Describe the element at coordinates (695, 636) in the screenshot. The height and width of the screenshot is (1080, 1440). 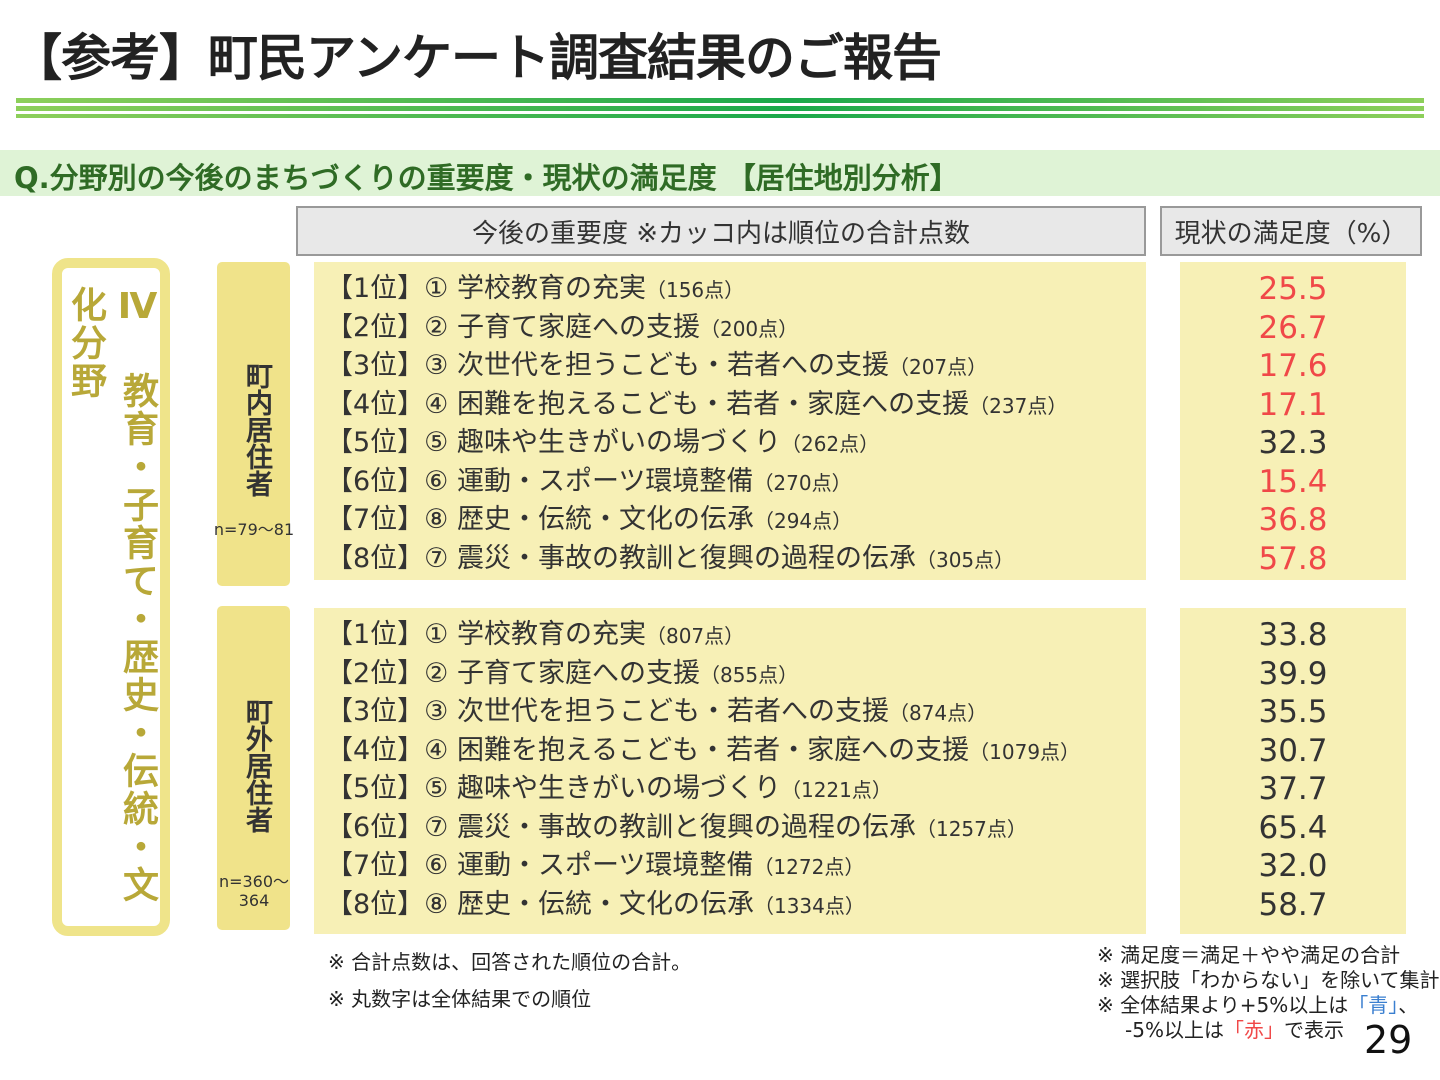
I see `ranking-points: （807点）` at that location.